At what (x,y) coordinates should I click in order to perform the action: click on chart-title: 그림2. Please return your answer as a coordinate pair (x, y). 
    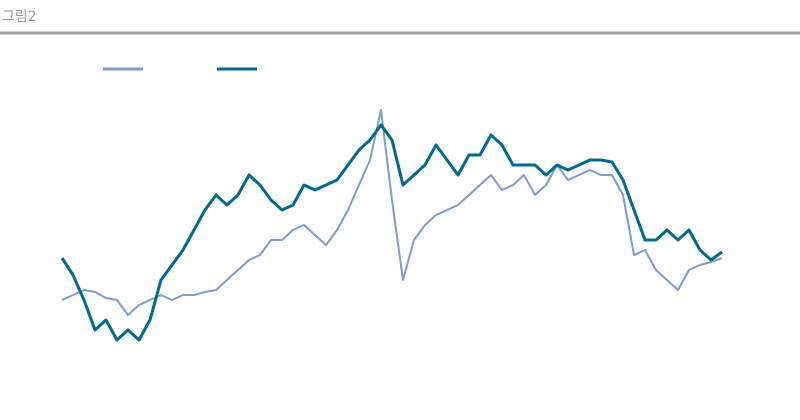
    Looking at the image, I should click on (19, 17).